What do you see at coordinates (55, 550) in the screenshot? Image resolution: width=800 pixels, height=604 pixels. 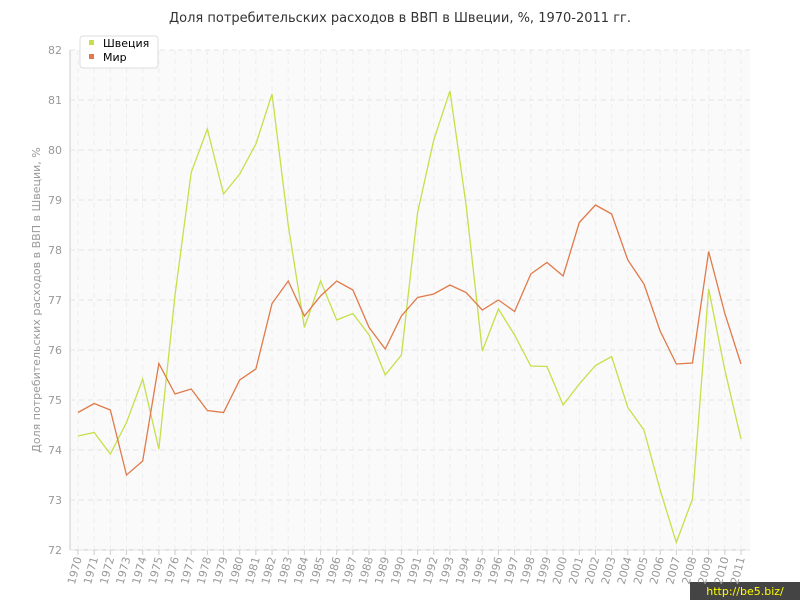 I see `y-tick-label: 72` at bounding box center [55, 550].